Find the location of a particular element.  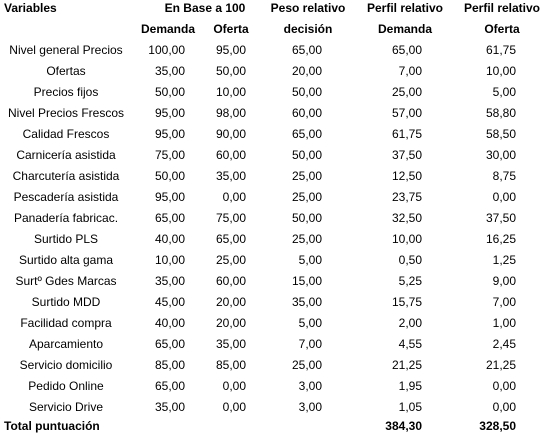

row-label: Pescadería asistida is located at coordinates (66, 197).